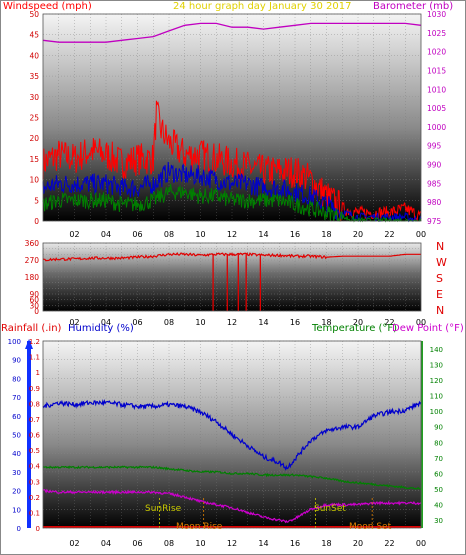 Image resolution: width=466 pixels, height=555 pixels. Describe the element at coordinates (16, 454) in the screenshot. I see `humidity-tick-label: 40` at that location.